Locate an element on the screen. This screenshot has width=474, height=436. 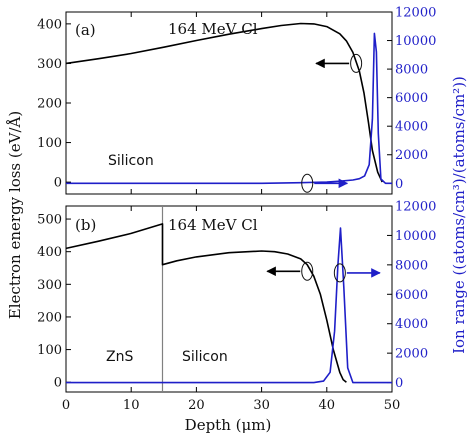
x-tick-label: 10 is located at coordinates (131, 405).